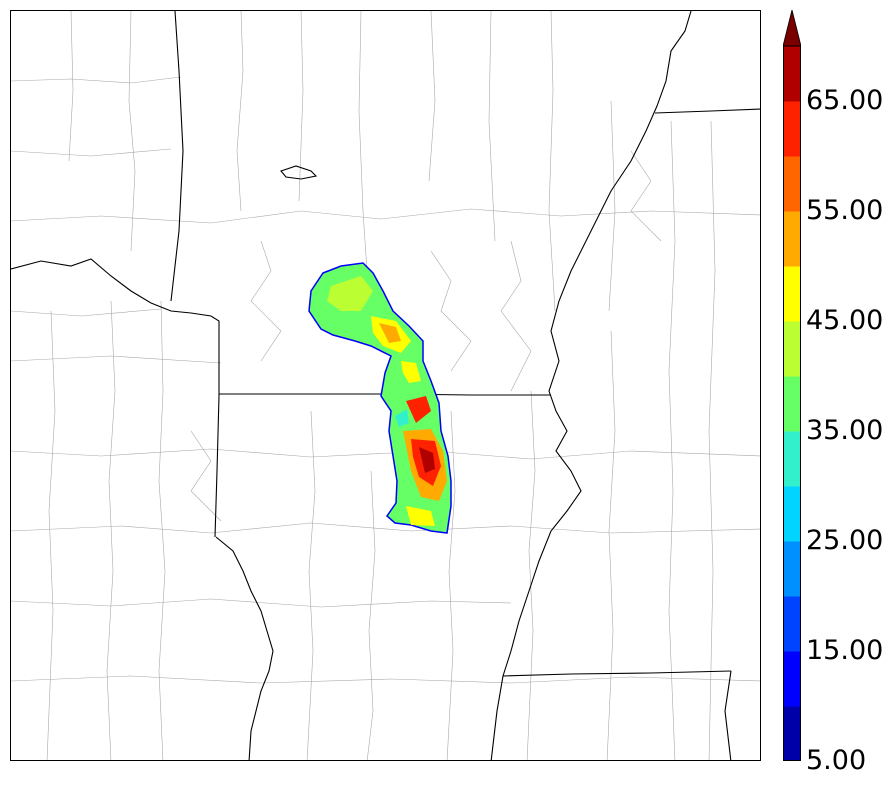 Image resolution: width=894 pixels, height=785 pixels. I want to click on colorbar-tick-label: 5.00, so click(836, 760).